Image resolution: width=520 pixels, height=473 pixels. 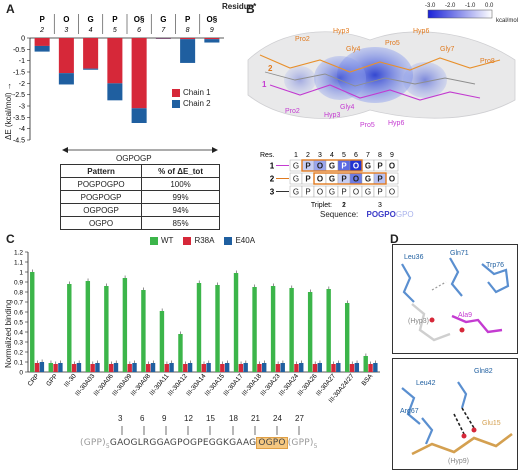 What do you see at coordinates (347, 107) in the screenshot?
I see `magenta-label: Gly4` at bounding box center [347, 107].